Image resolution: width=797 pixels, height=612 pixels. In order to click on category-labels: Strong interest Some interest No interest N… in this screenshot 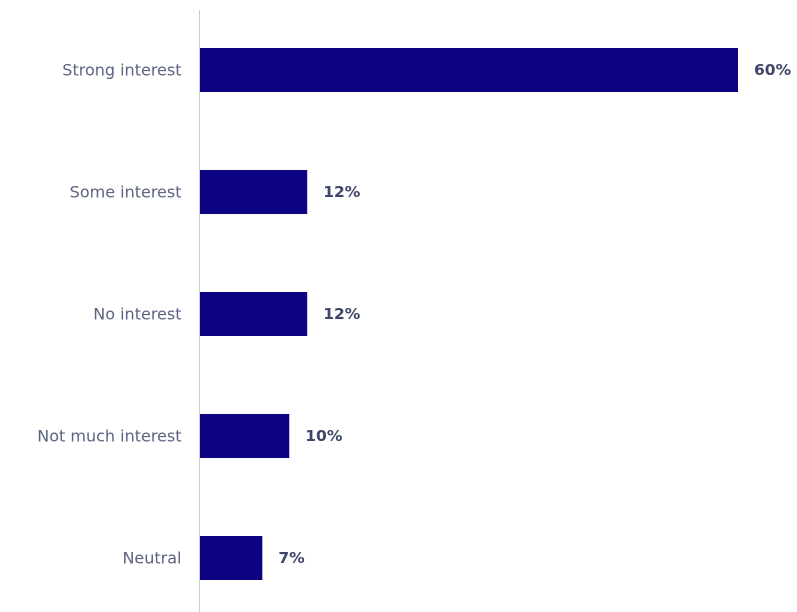, I will do `click(109, 314)`.